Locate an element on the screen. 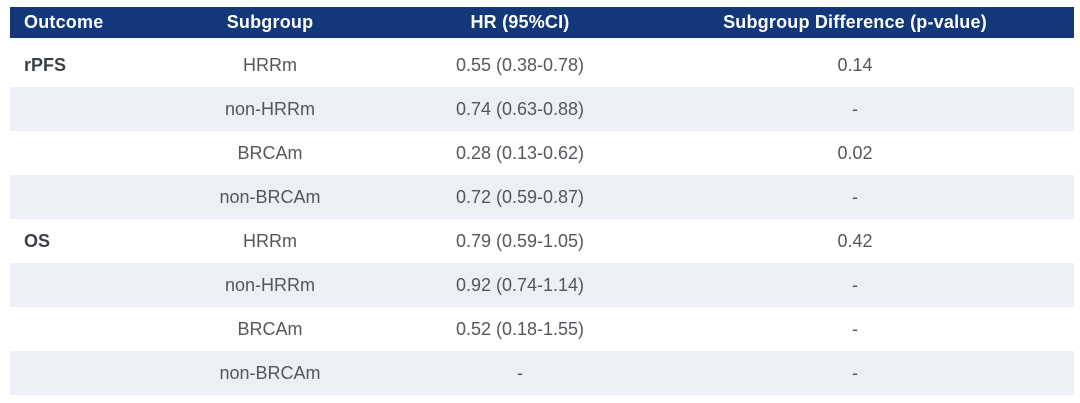 This screenshot has width=1080, height=403. outcome-cell: rPFS is located at coordinates (85, 63).